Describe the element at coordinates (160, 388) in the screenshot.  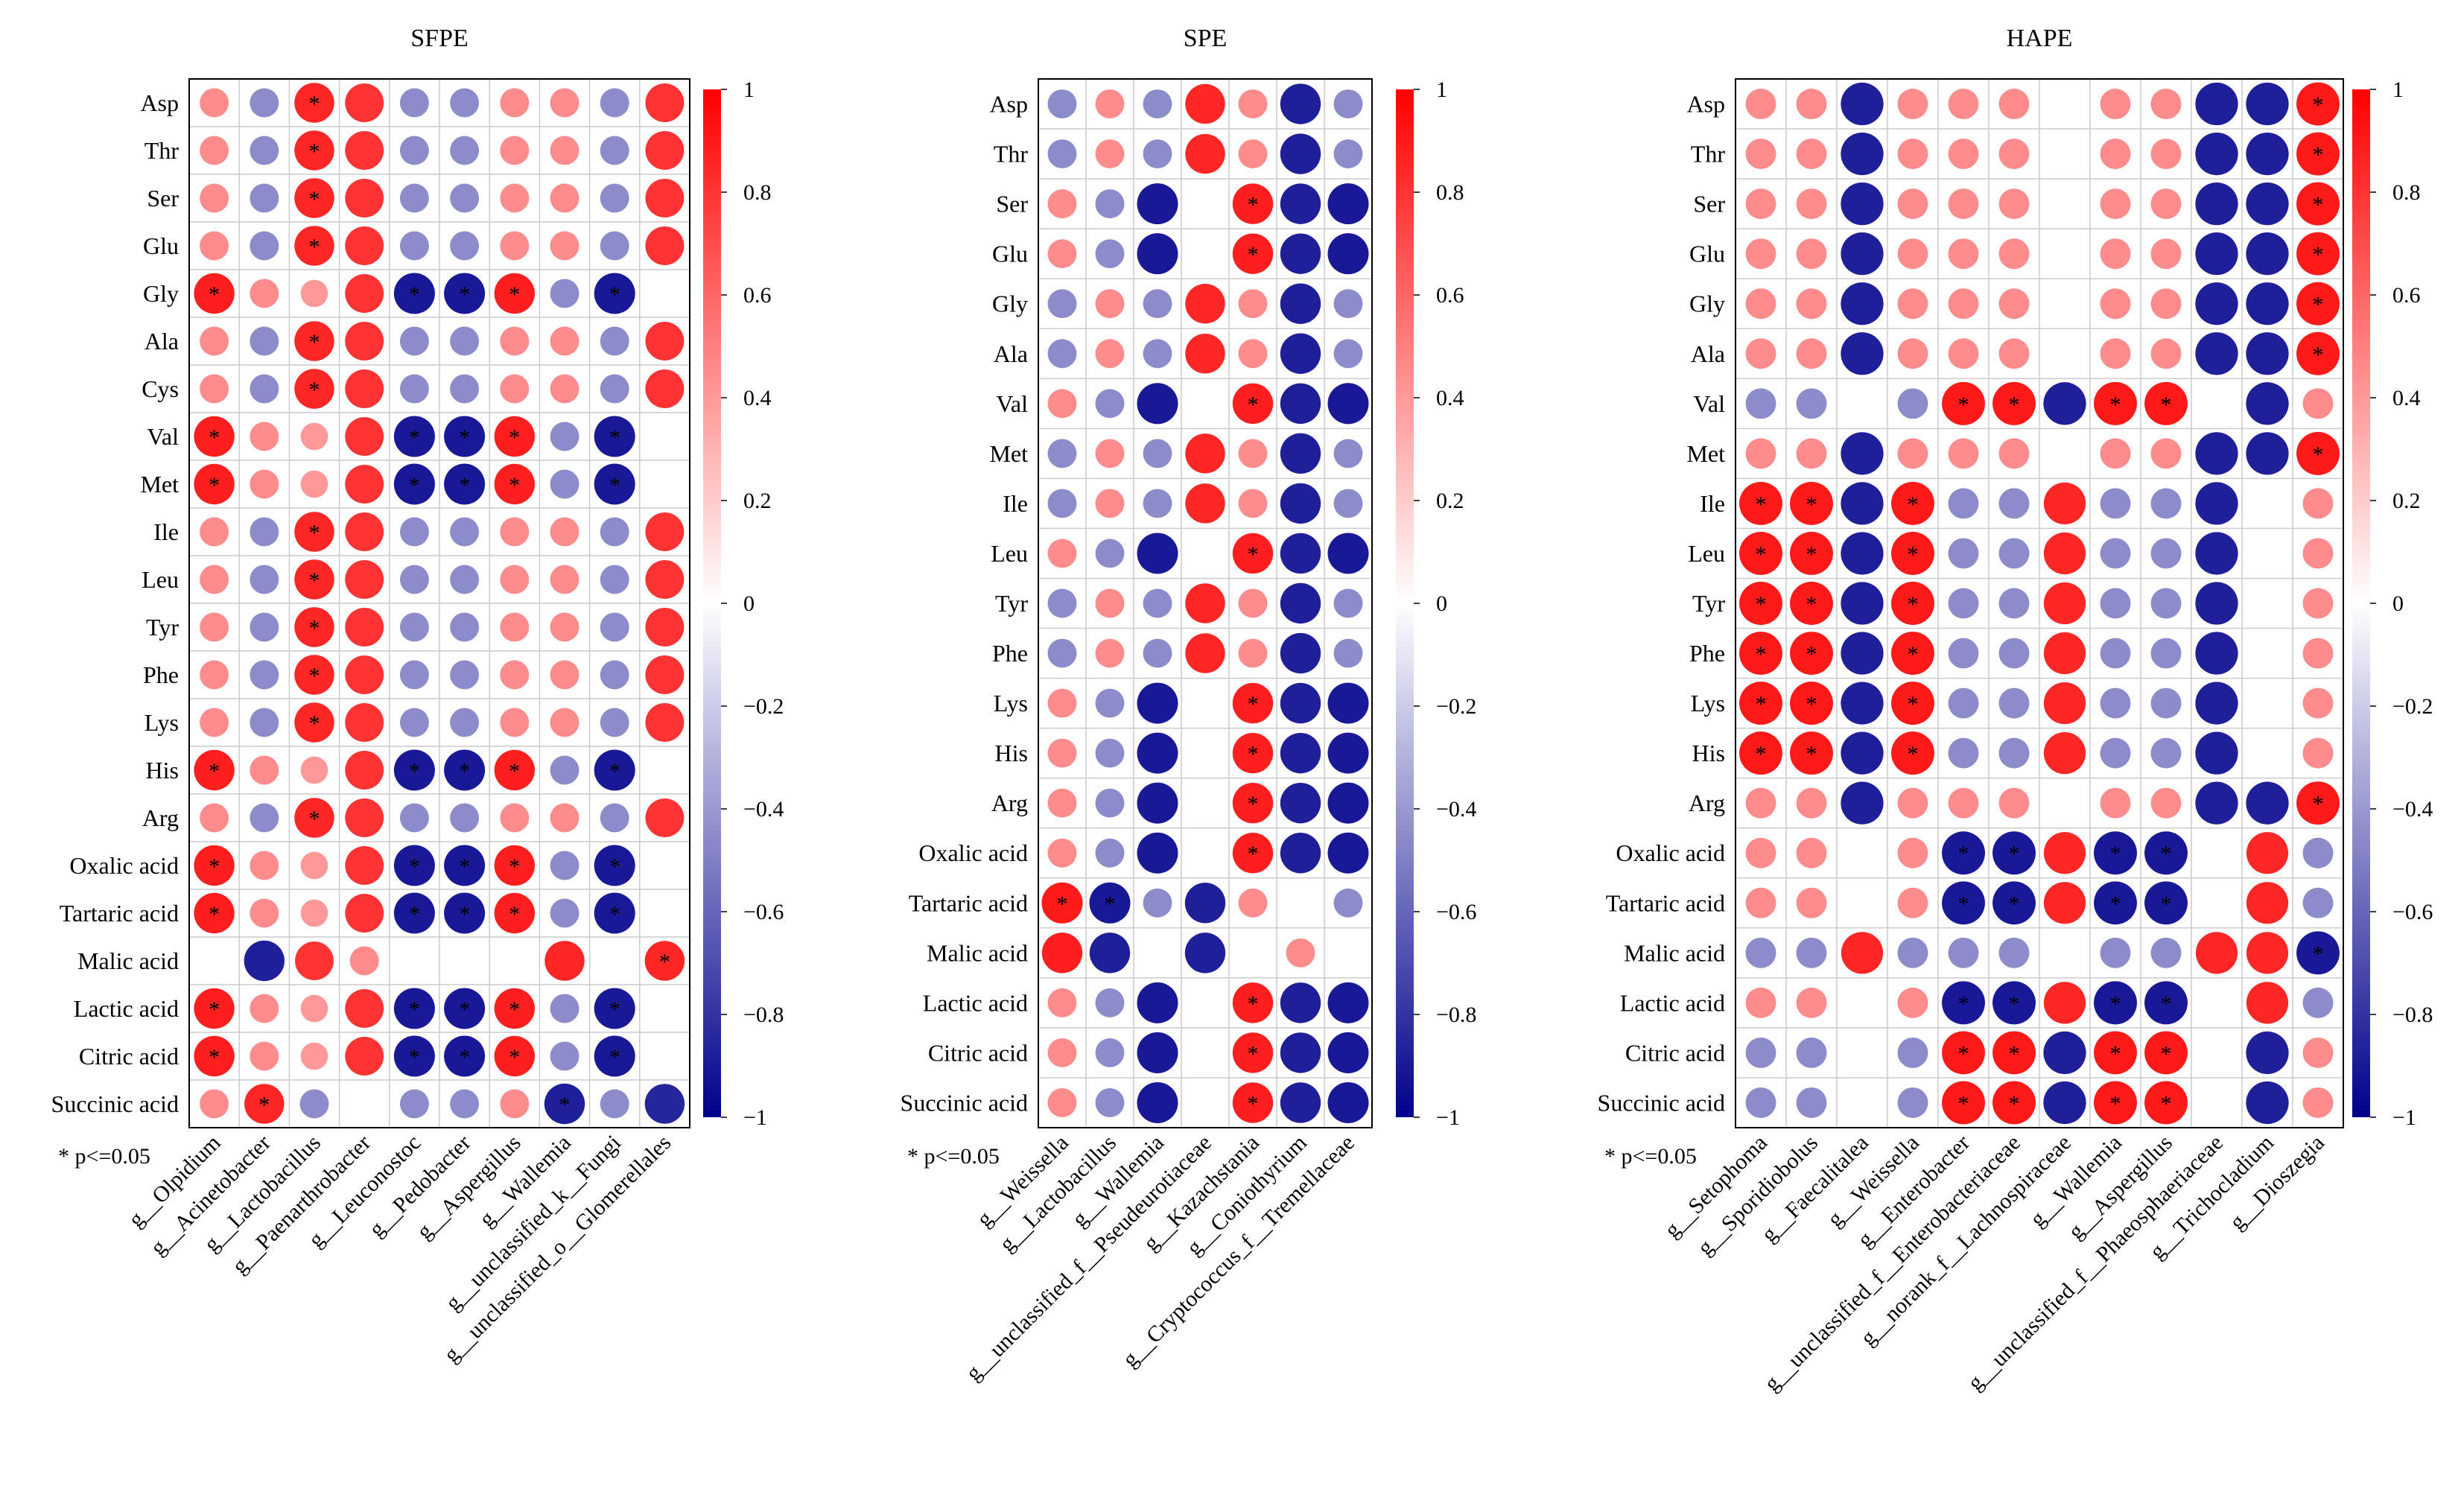
I see `row-label: Cys` at that location.